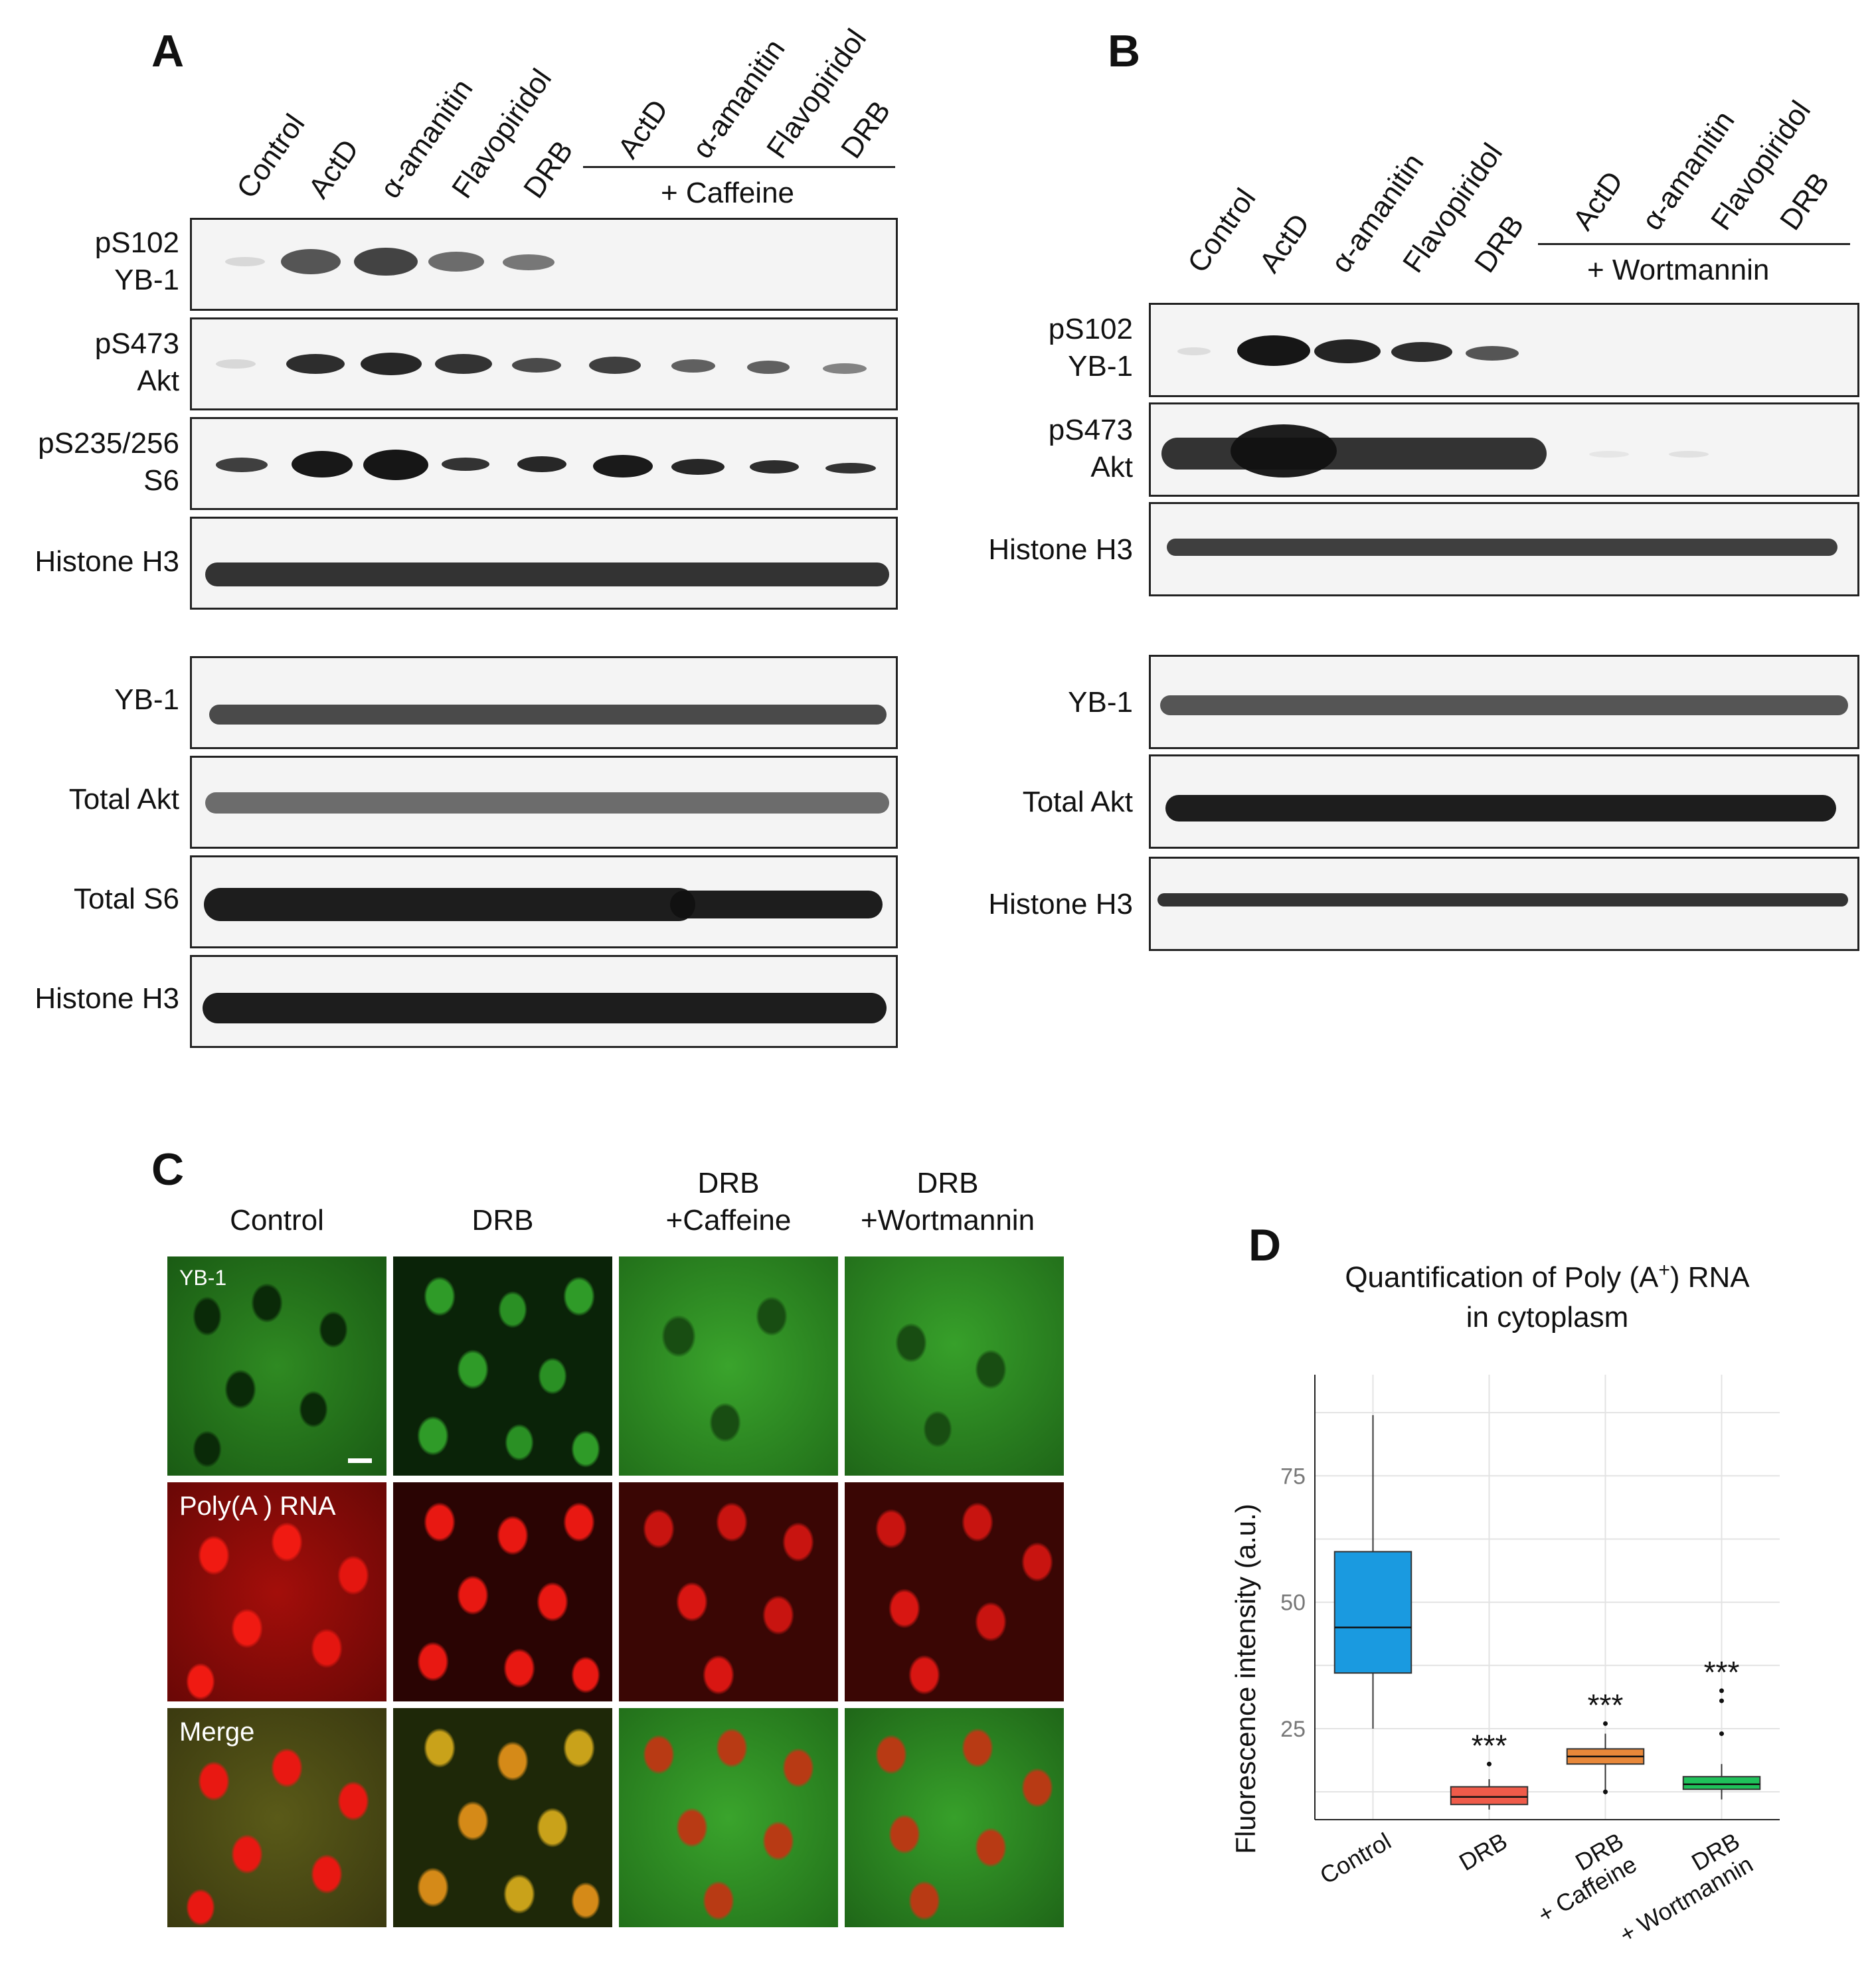 This screenshot has width=1876, height=1987. What do you see at coordinates (544, 802) in the screenshot?
I see `blot-total-akt` at bounding box center [544, 802].